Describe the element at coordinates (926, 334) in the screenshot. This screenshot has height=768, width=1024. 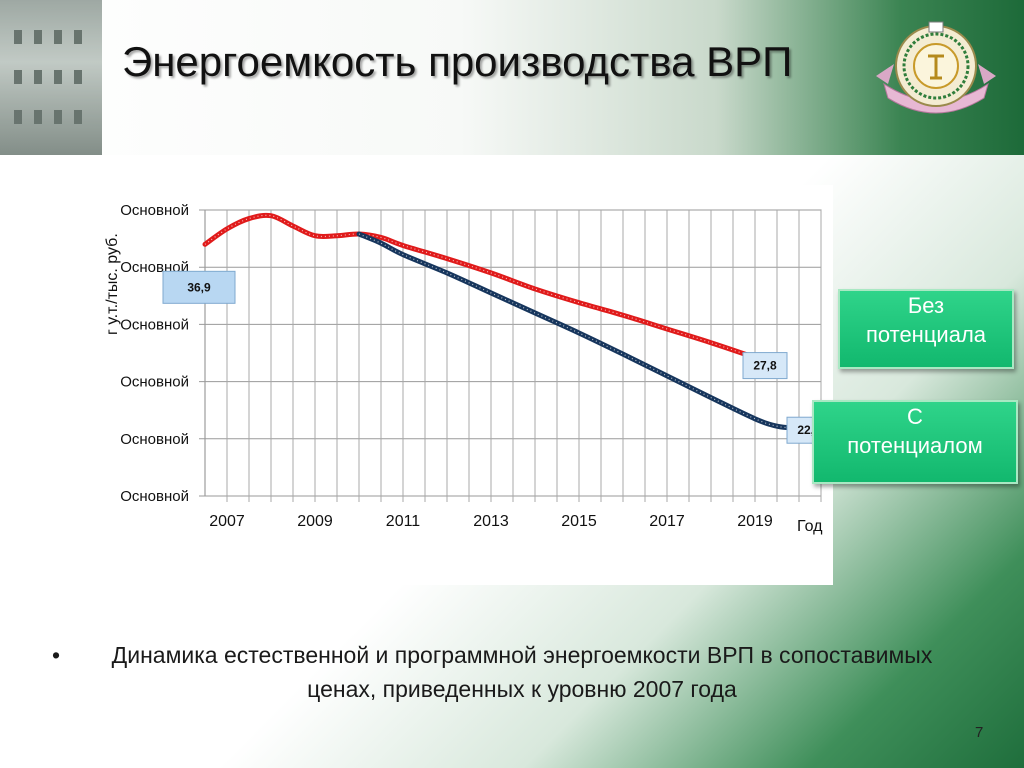
I see `legend-without-potential-line2: потенциала` at that location.